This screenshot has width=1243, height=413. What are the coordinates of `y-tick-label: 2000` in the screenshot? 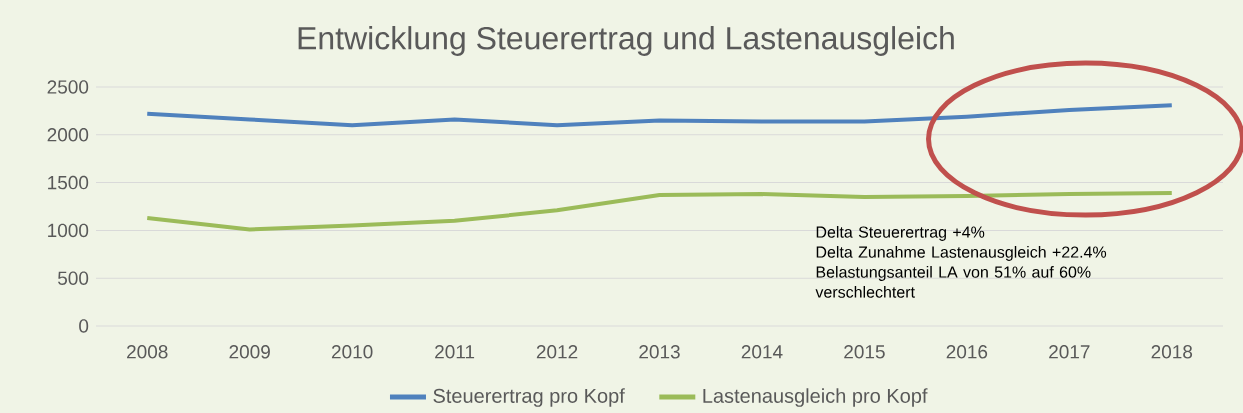 It's located at (68, 135).